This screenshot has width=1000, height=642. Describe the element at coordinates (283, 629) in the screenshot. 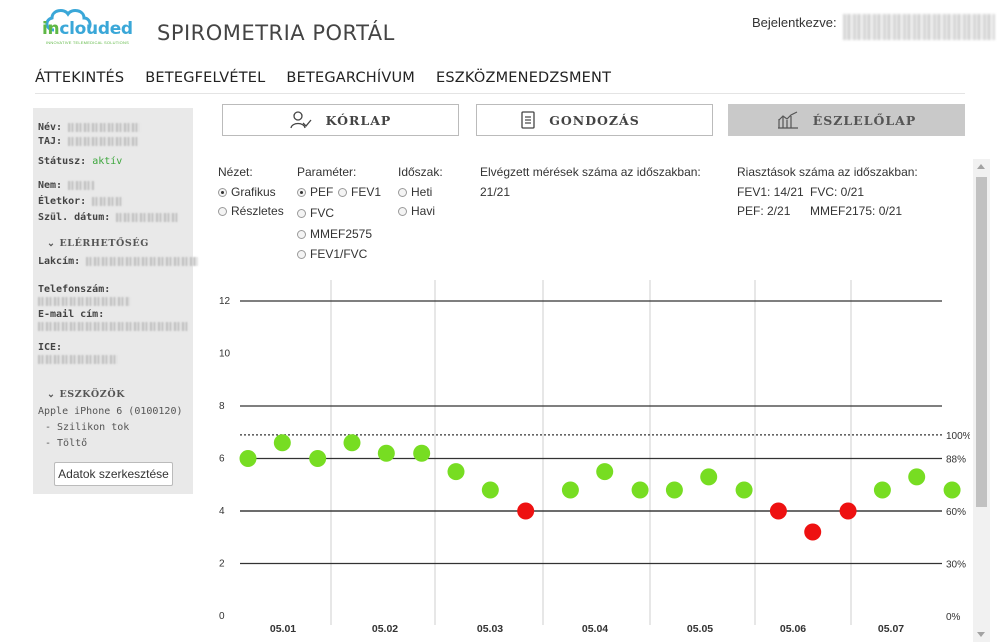

I see `x-tick-label: 05.01` at that location.